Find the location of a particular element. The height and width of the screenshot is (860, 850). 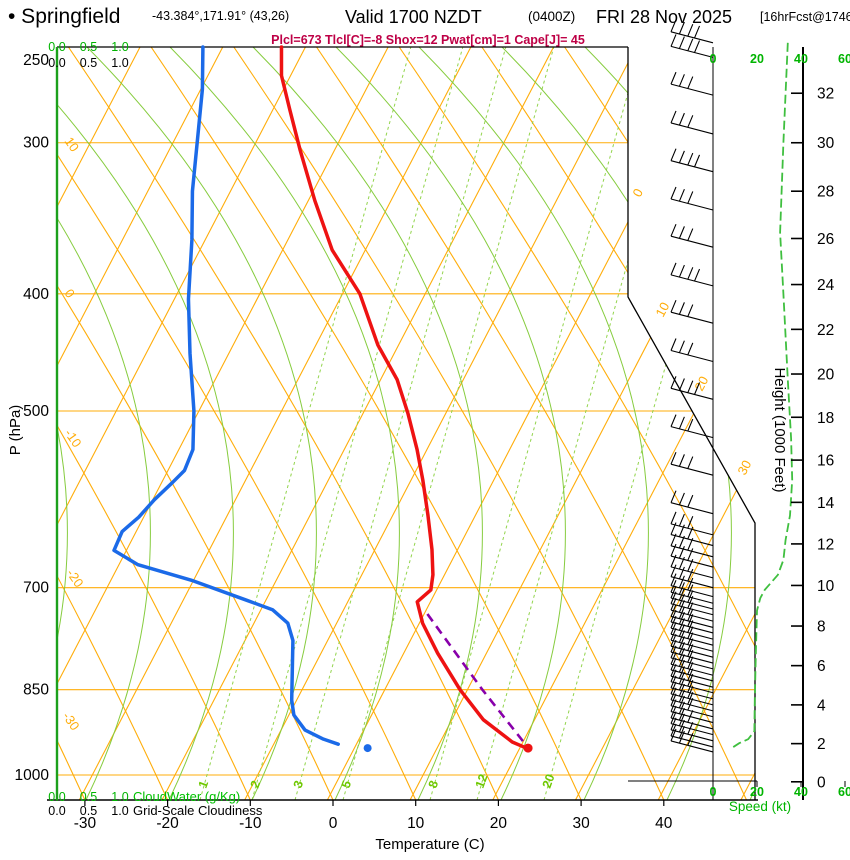

dry-adiabat-label: -30 is located at coordinates (71, 721).